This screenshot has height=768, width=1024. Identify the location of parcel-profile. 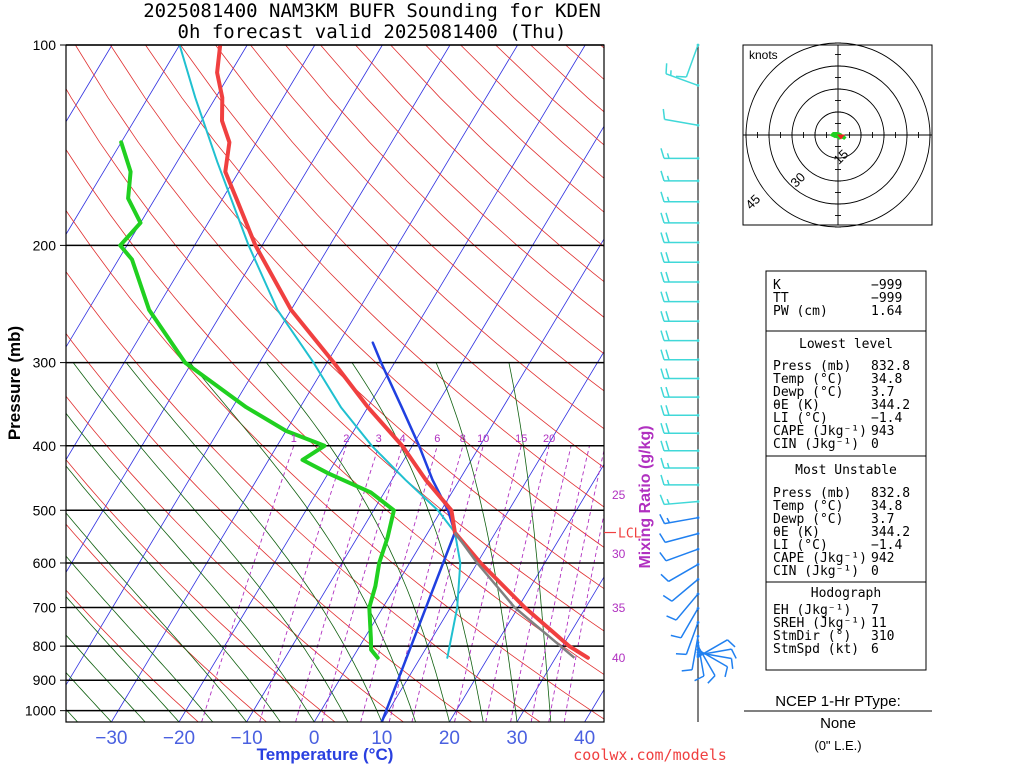
(414, 531).